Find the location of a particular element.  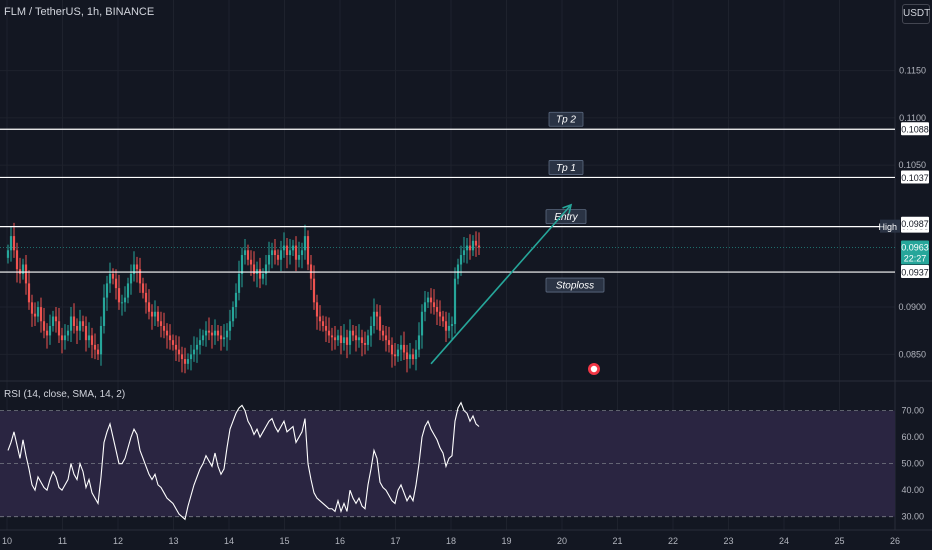

level-label-text: Tp 1 is located at coordinates (566, 168).